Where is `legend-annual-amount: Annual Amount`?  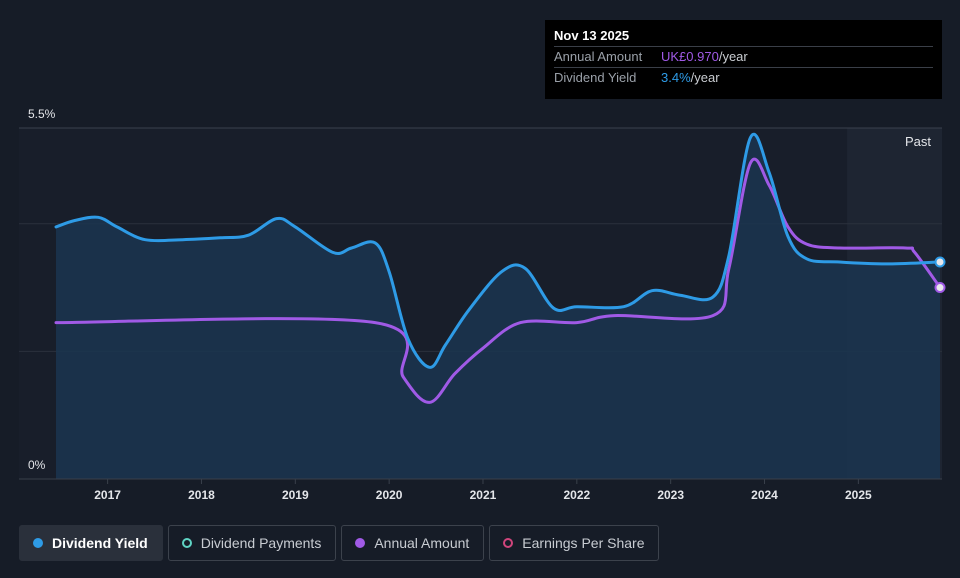 legend-annual-amount: Annual Amount is located at coordinates (413, 543).